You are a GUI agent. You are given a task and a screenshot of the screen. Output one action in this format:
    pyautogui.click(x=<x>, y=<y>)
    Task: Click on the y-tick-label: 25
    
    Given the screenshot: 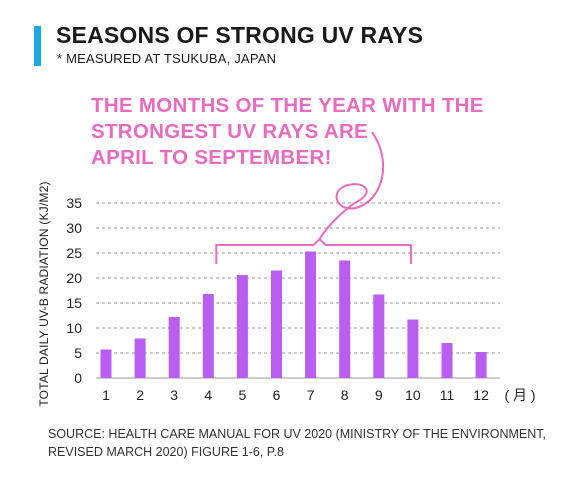 What is the action you would take?
    pyautogui.click(x=74, y=253)
    